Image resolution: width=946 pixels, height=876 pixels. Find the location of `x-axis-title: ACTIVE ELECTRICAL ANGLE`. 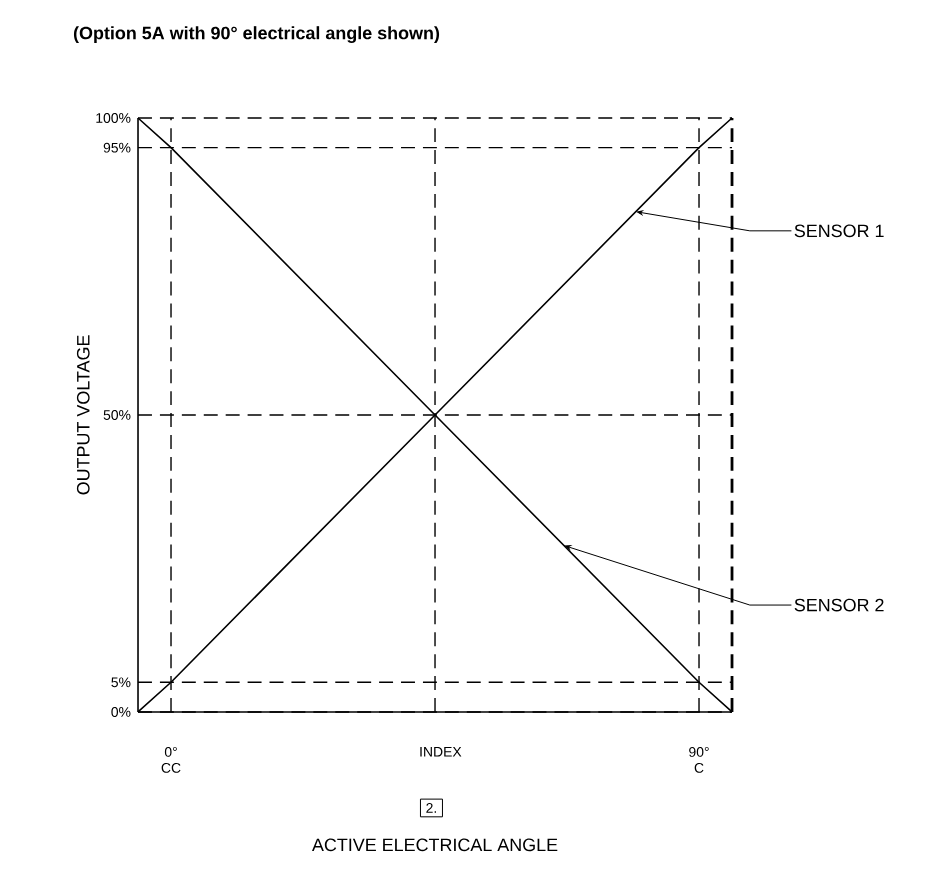

x-axis-title: ACTIVE ELECTRICAL ANGLE is located at coordinates (434, 845).